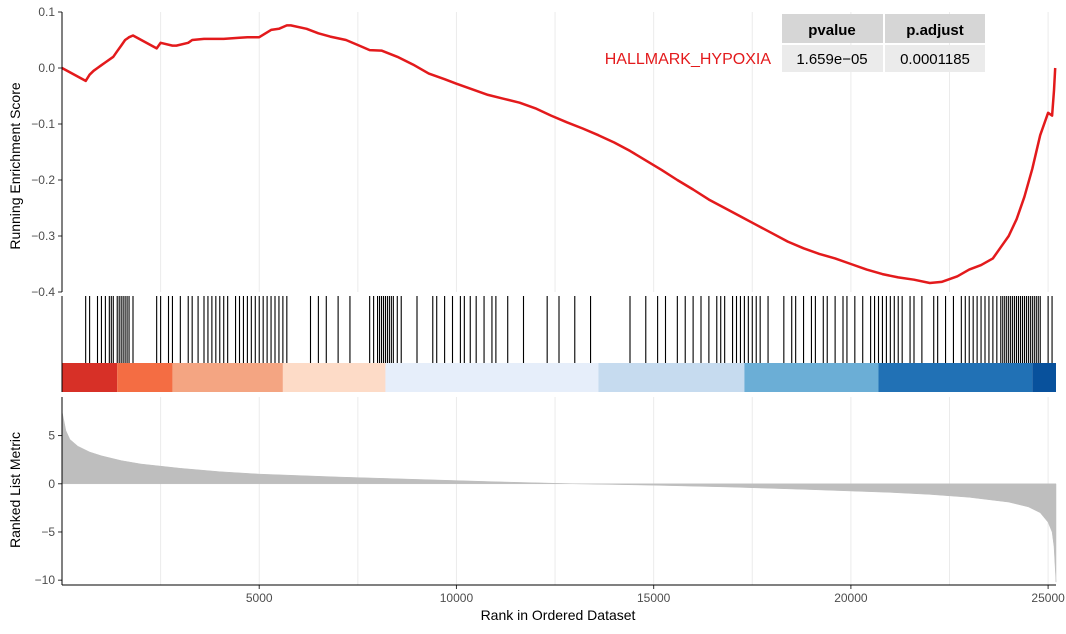  I want to click on rank-heat-strip, so click(559, 377).